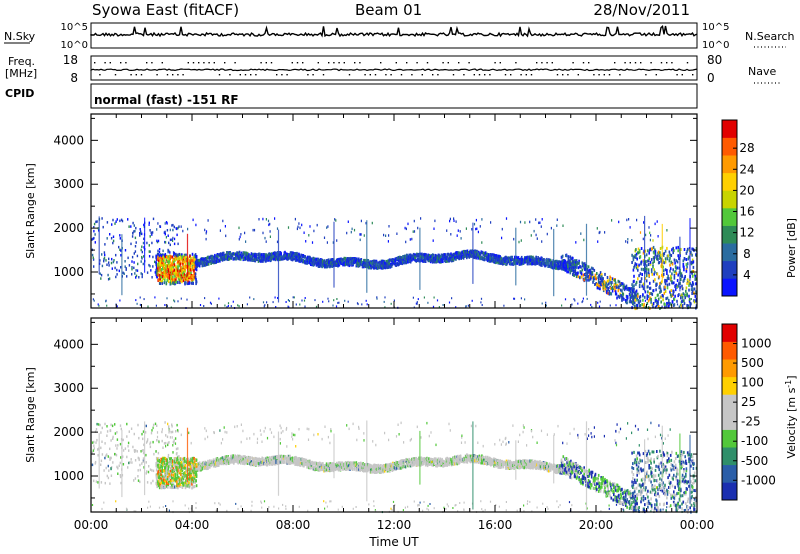 This screenshot has height=554, width=800. What do you see at coordinates (30, 211) in the screenshot?
I see `power-ylabel: Slant Range [km]` at bounding box center [30, 211].